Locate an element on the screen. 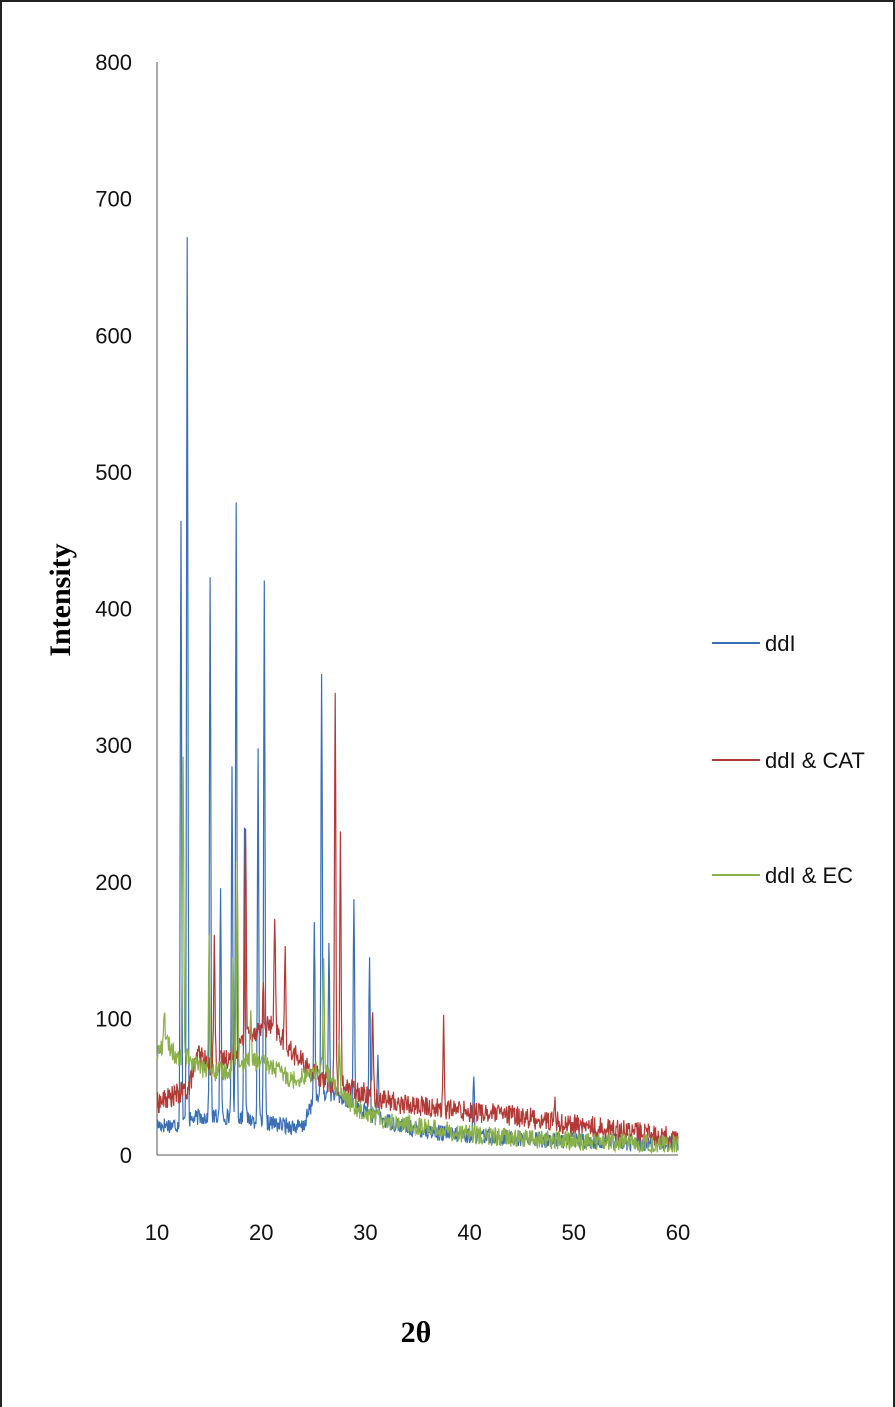 This screenshot has height=1407, width=895. y-tick-label: 300 is located at coordinates (113, 745).